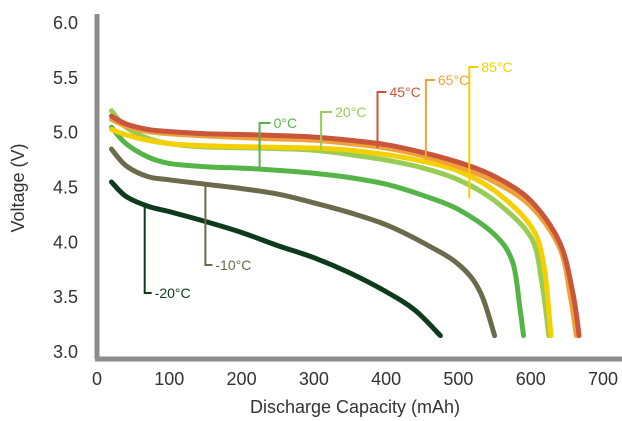 The height and width of the screenshot is (421, 622). What do you see at coordinates (18, 187) in the screenshot?
I see `y-axis-title: Voltage (V)` at bounding box center [18, 187].